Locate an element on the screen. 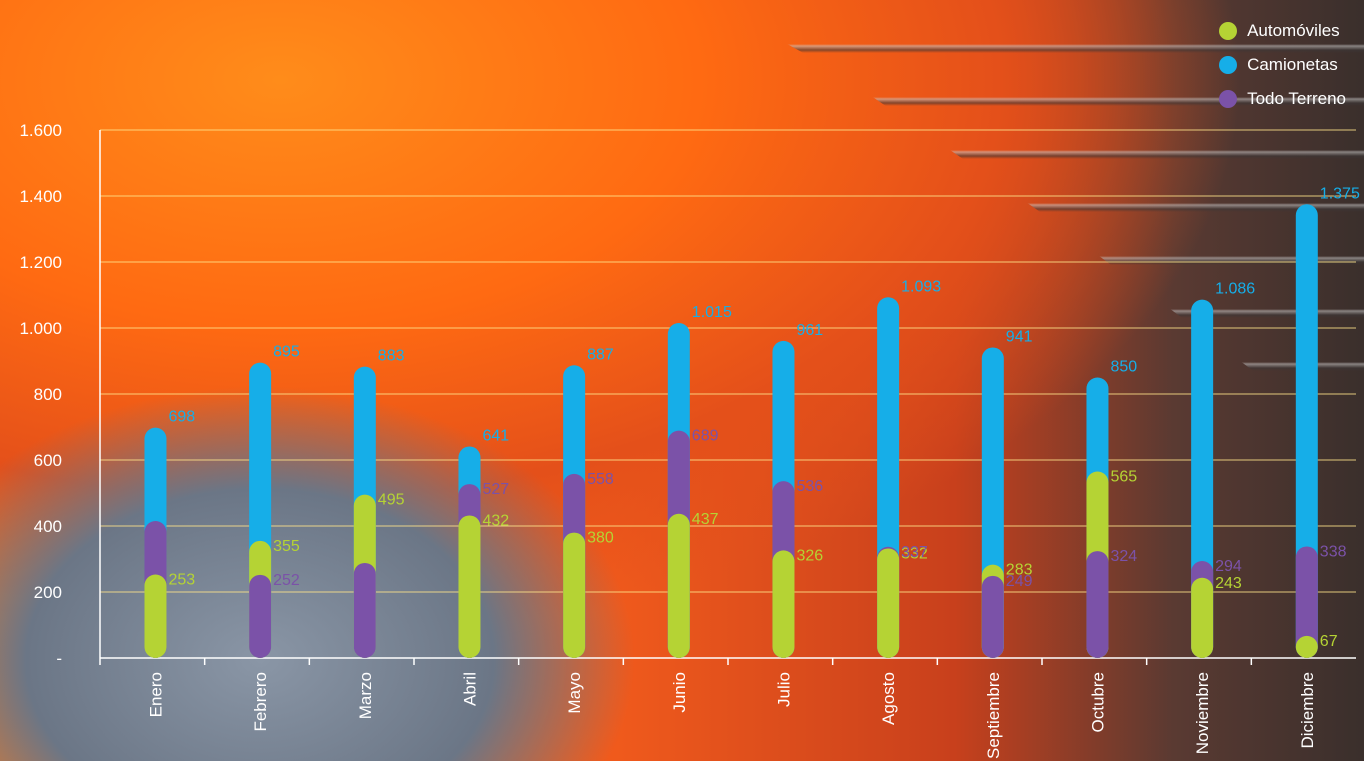 The width and height of the screenshot is (1364, 761). y-tick-label-600: 600 is located at coordinates (48, 460).